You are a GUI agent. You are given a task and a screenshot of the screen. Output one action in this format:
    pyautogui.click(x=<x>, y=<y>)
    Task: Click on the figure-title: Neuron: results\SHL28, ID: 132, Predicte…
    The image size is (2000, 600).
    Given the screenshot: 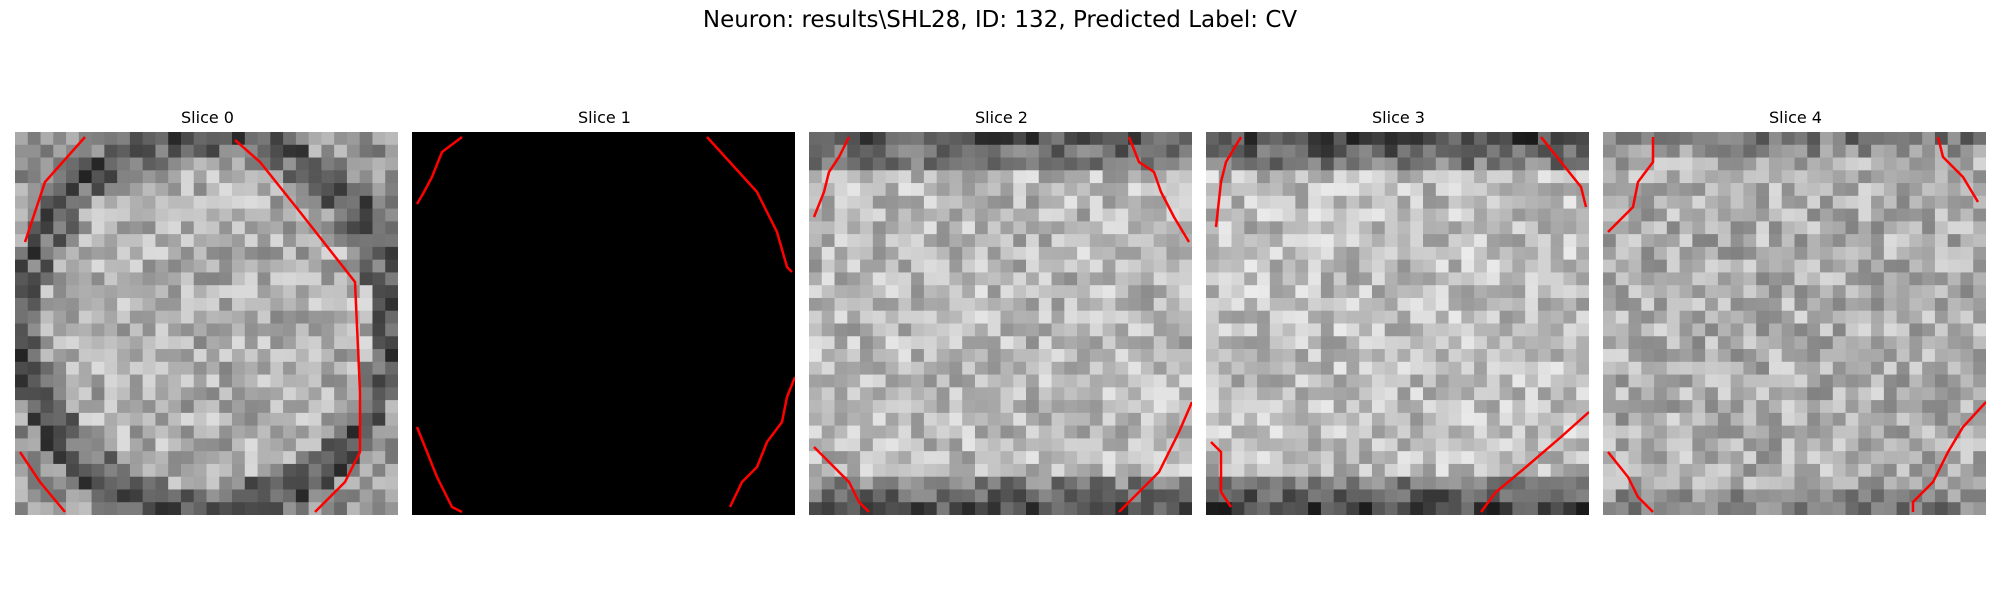 What is the action you would take?
    pyautogui.click(x=1000, y=20)
    